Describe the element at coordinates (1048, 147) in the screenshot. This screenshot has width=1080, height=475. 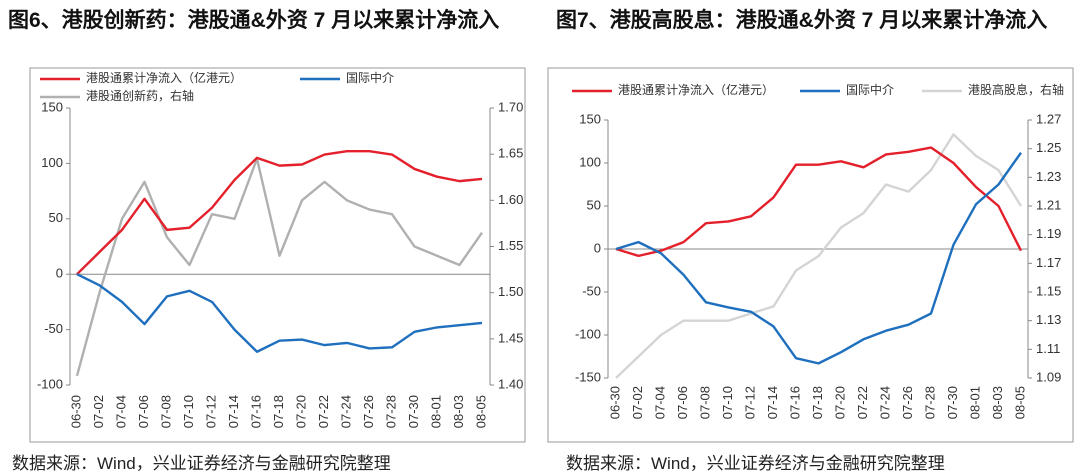
I see `y2-tick-label: 1.25` at that location.